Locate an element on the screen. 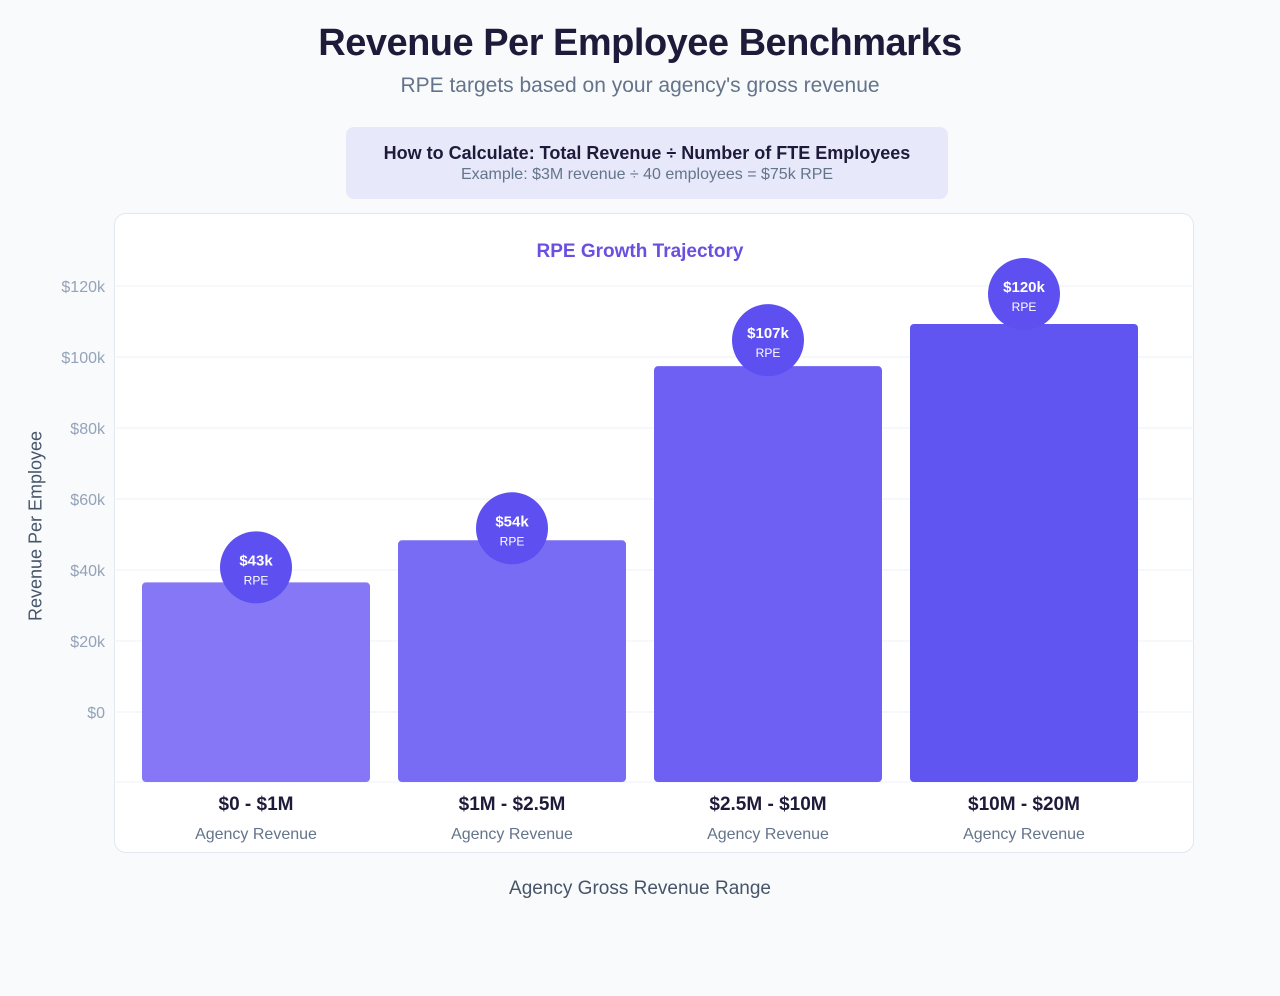  y-axis-label: Revenue Per Employee is located at coordinates (35, 526).